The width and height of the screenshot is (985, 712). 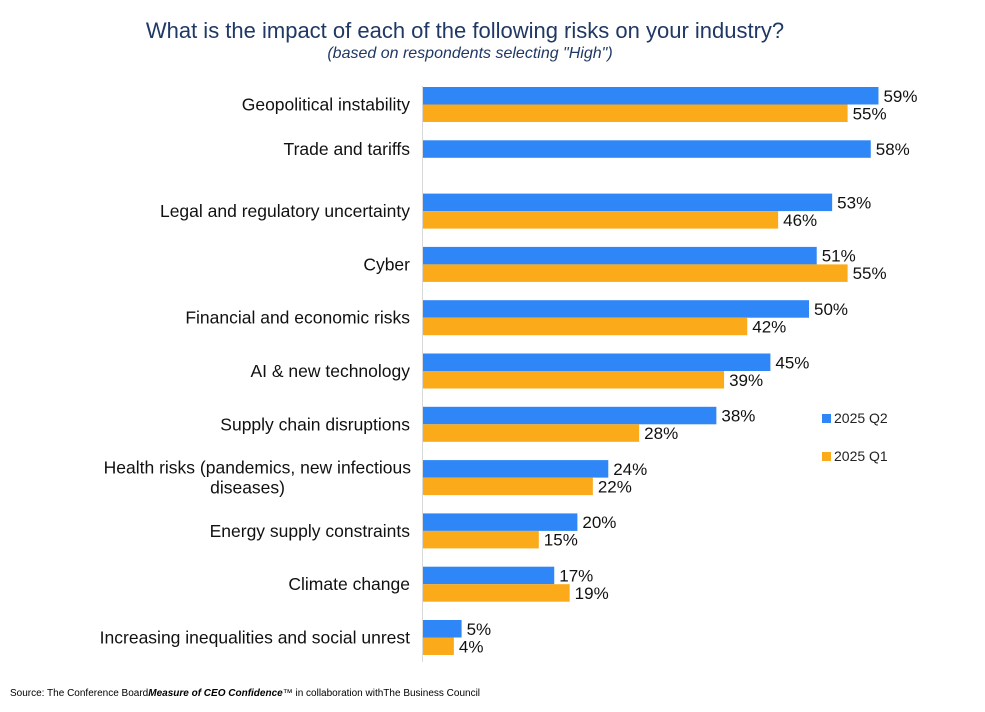 I want to click on category-label-8: Energy supply constraints, so click(x=310, y=531).